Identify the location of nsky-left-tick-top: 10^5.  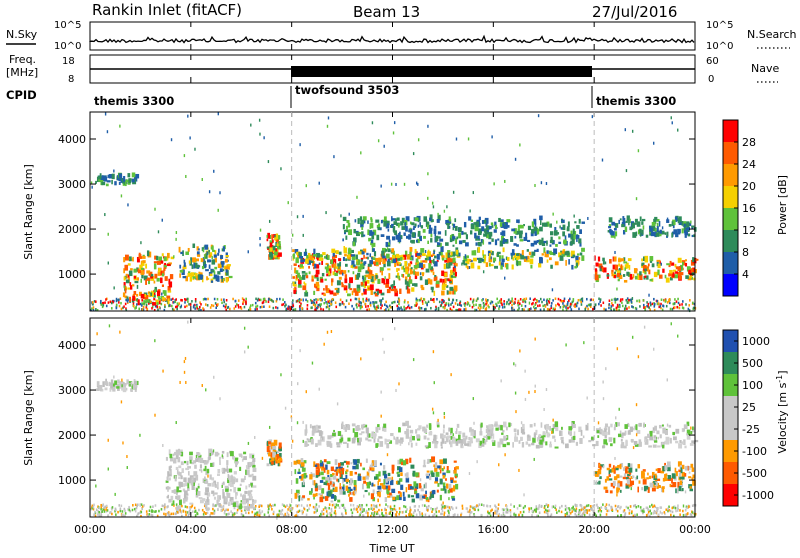
(67, 25).